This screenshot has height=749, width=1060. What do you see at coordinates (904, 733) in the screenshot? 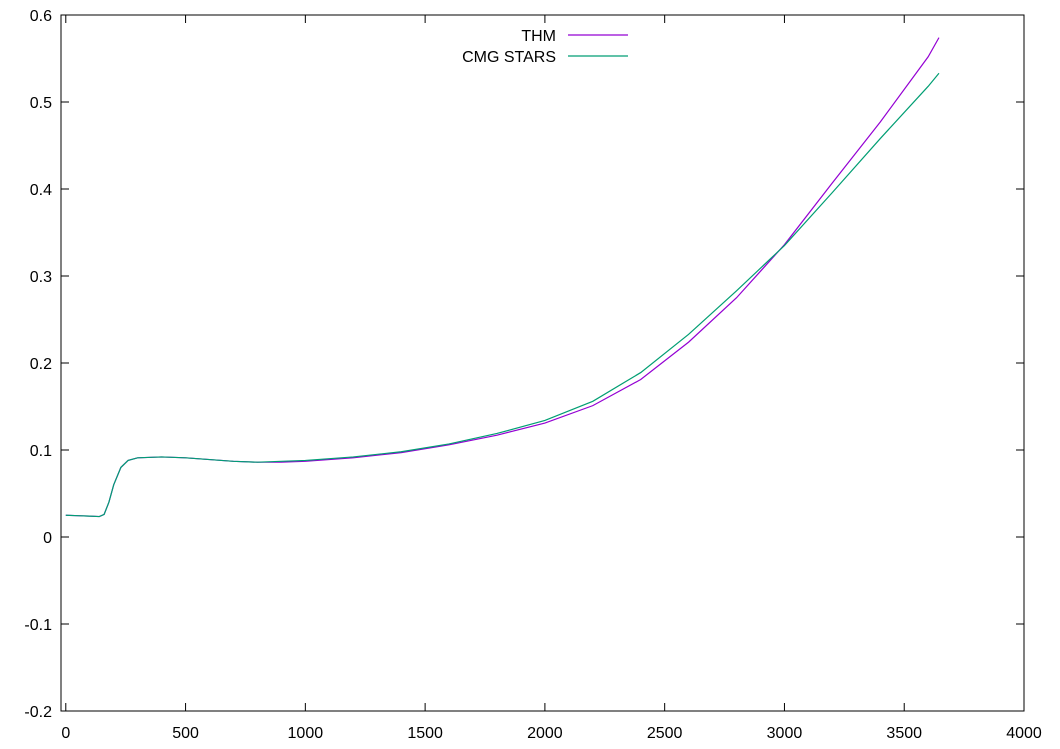
I see `x-tick-label: 3500` at bounding box center [904, 733].